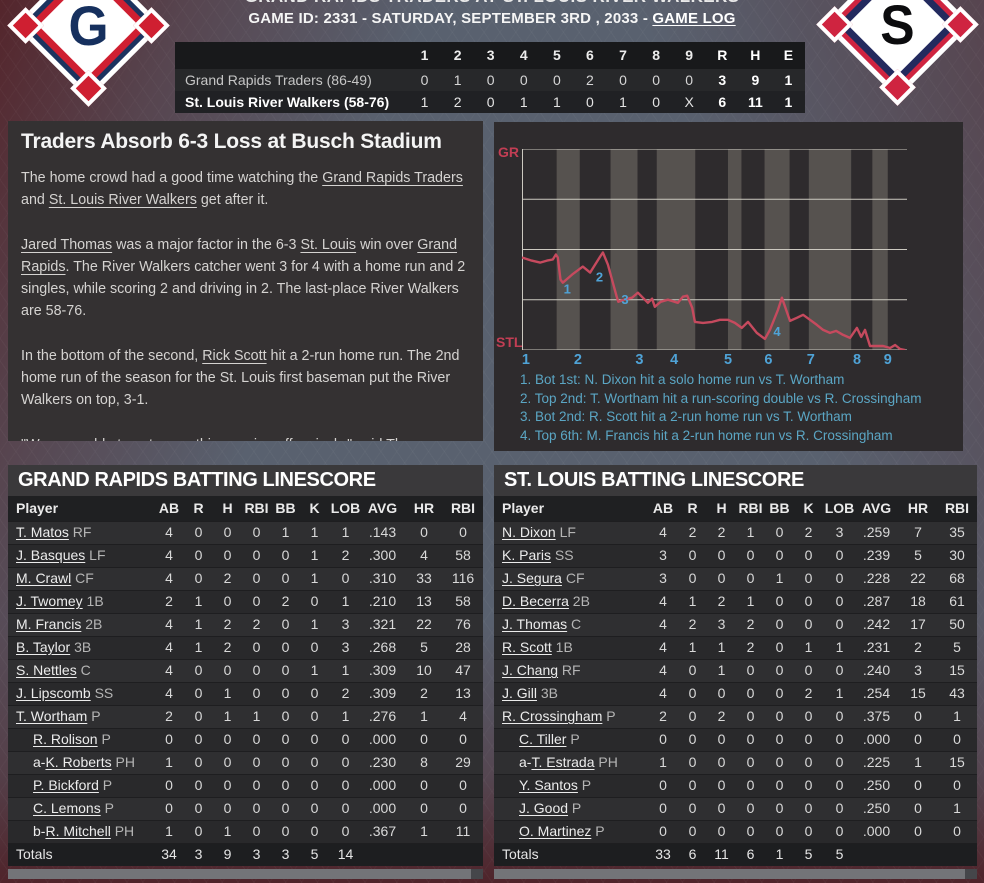 The height and width of the screenshot is (883, 984). Describe the element at coordinates (543, 739) in the screenshot. I see `player-link: C. Tiller` at that location.